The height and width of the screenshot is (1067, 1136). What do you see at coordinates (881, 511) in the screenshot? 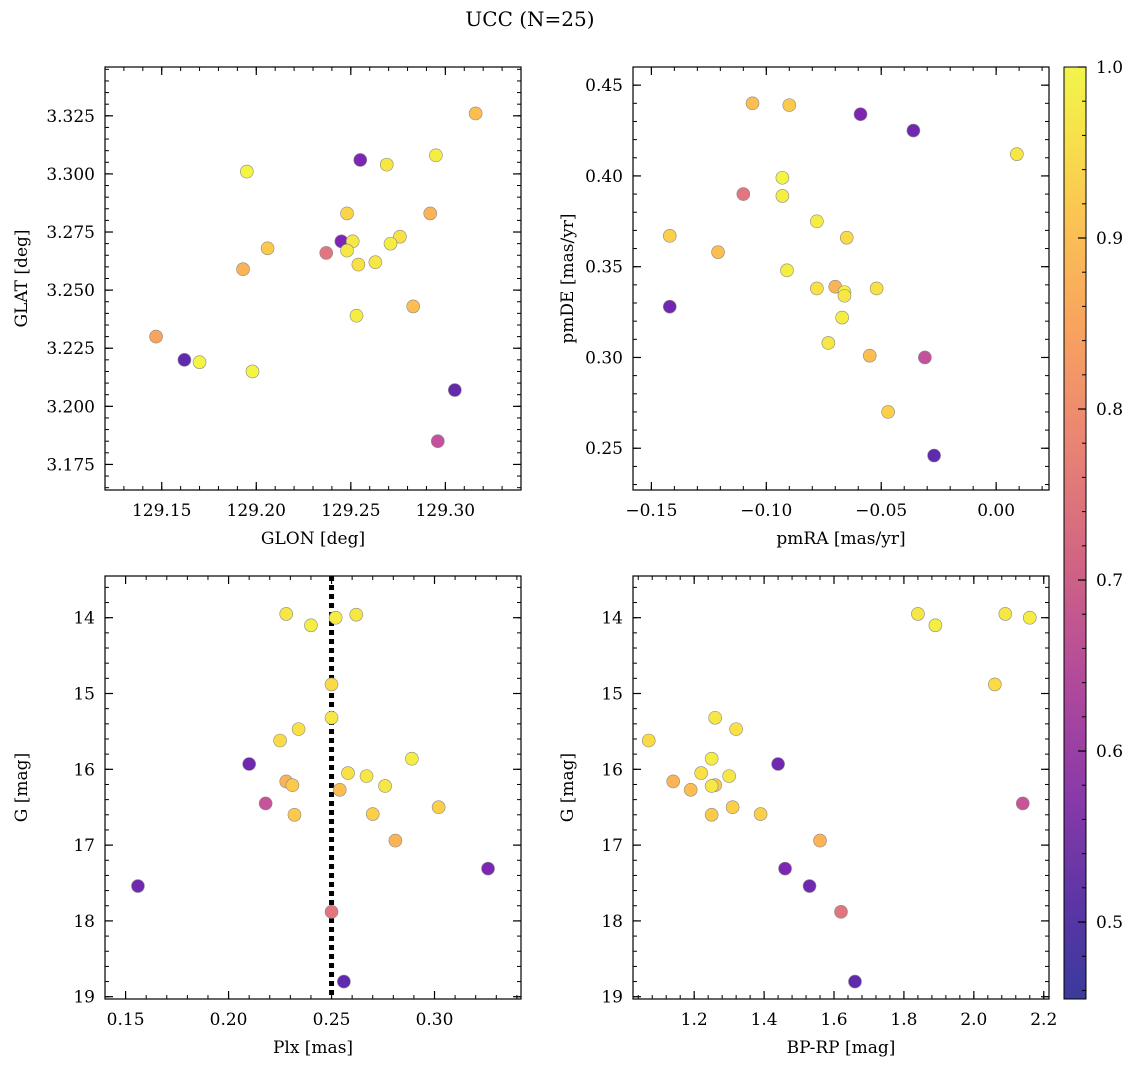
I see `x-tick-label: −0.05` at bounding box center [881, 511].